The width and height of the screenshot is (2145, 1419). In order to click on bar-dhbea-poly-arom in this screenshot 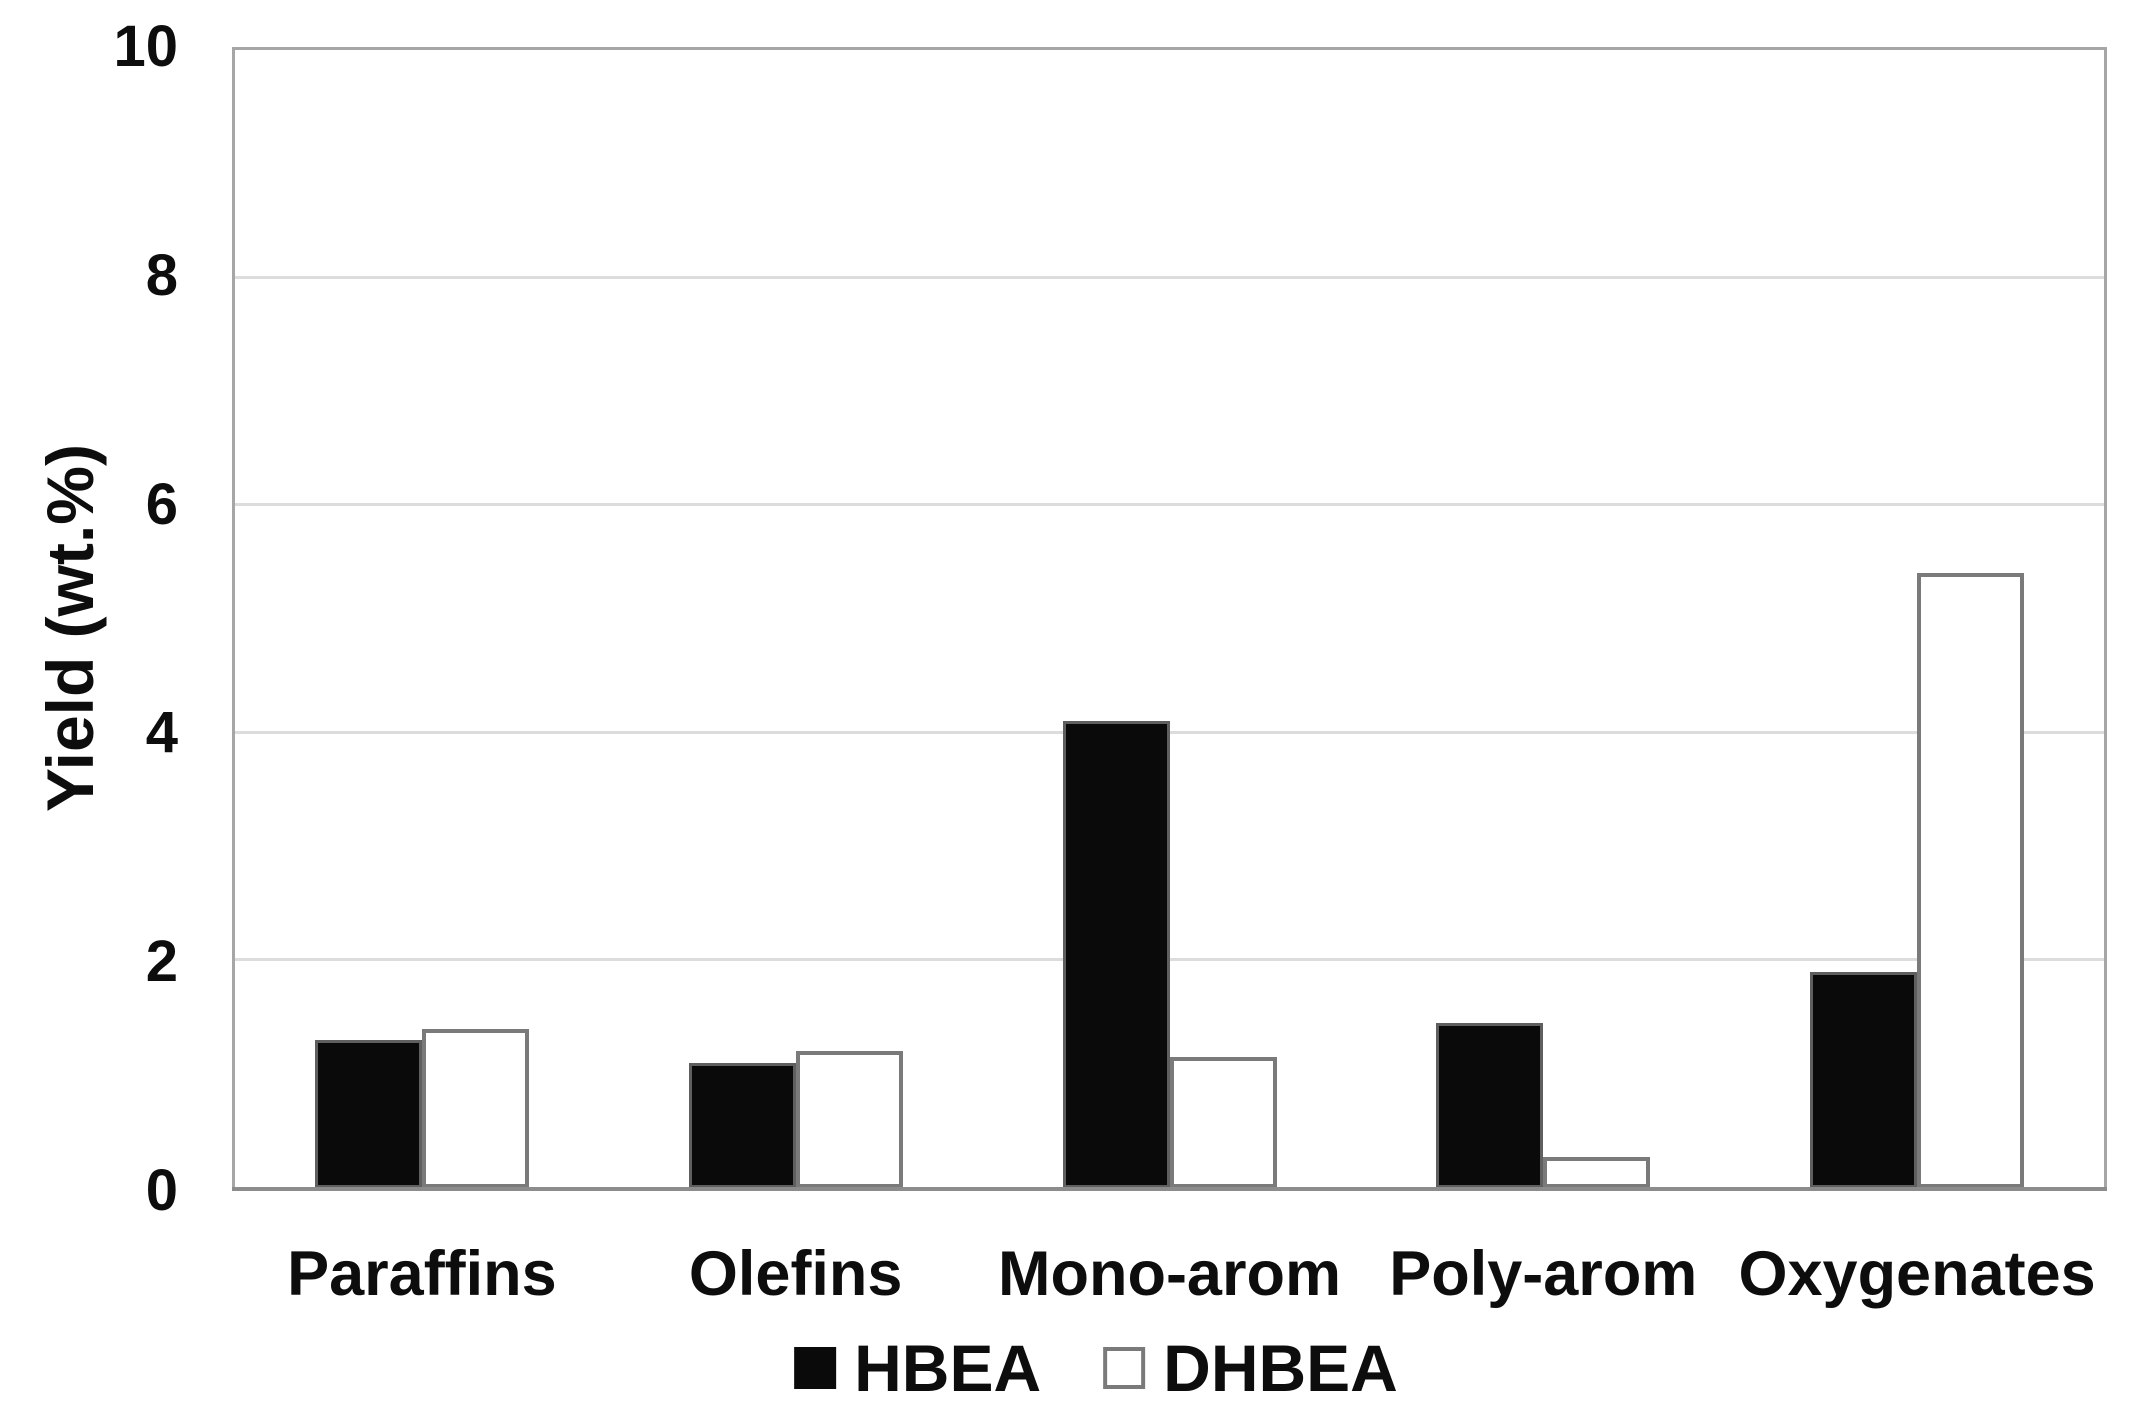, I will do `click(1597, 1172)`.